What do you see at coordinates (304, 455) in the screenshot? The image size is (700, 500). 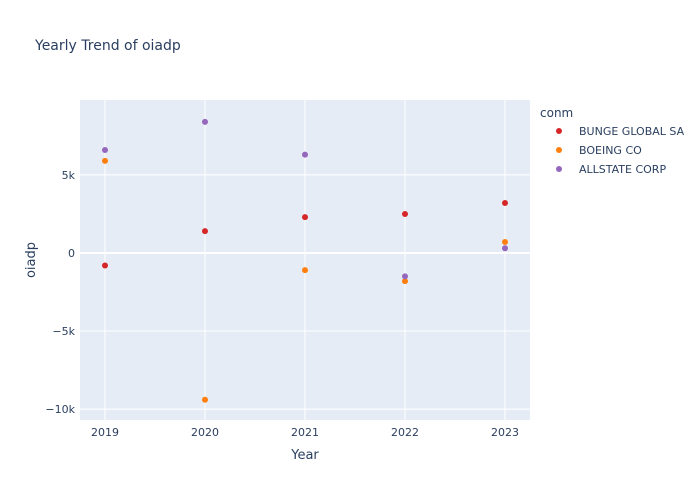 I see `x-axis-title: Year` at bounding box center [304, 455].